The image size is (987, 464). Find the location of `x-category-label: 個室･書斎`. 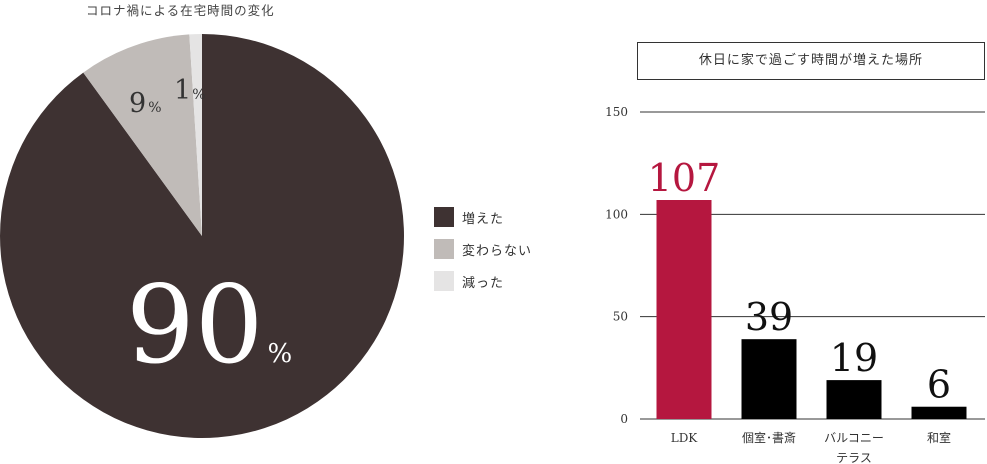

x-category-label: 個室･書斎 is located at coordinates (769, 437).